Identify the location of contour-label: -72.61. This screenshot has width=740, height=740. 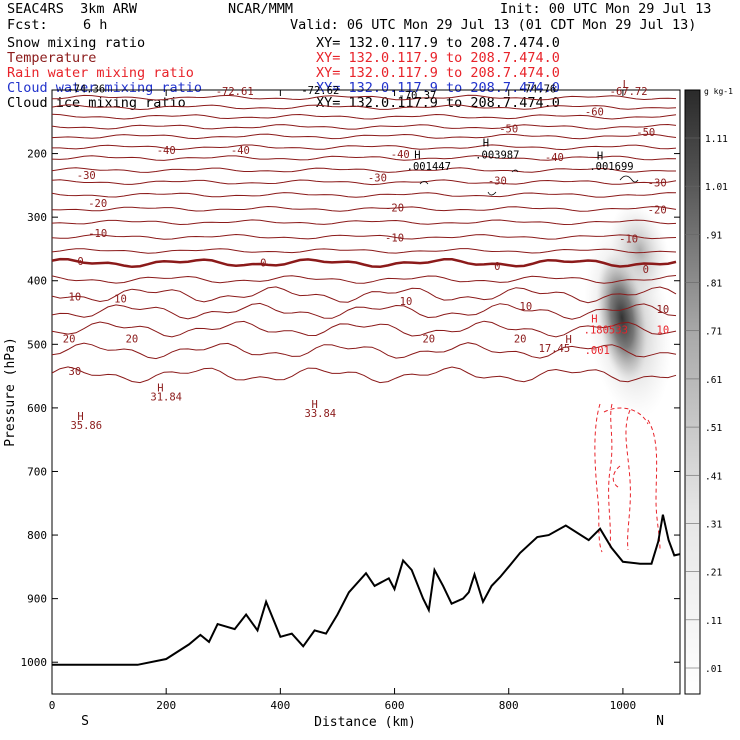
(235, 92).